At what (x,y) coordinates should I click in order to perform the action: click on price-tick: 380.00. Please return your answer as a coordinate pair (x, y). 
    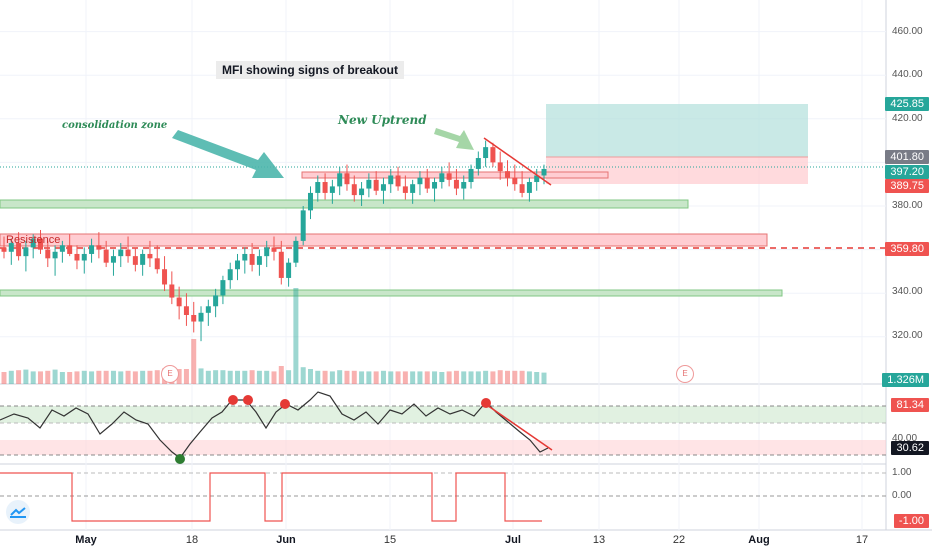
    Looking at the image, I should click on (907, 205).